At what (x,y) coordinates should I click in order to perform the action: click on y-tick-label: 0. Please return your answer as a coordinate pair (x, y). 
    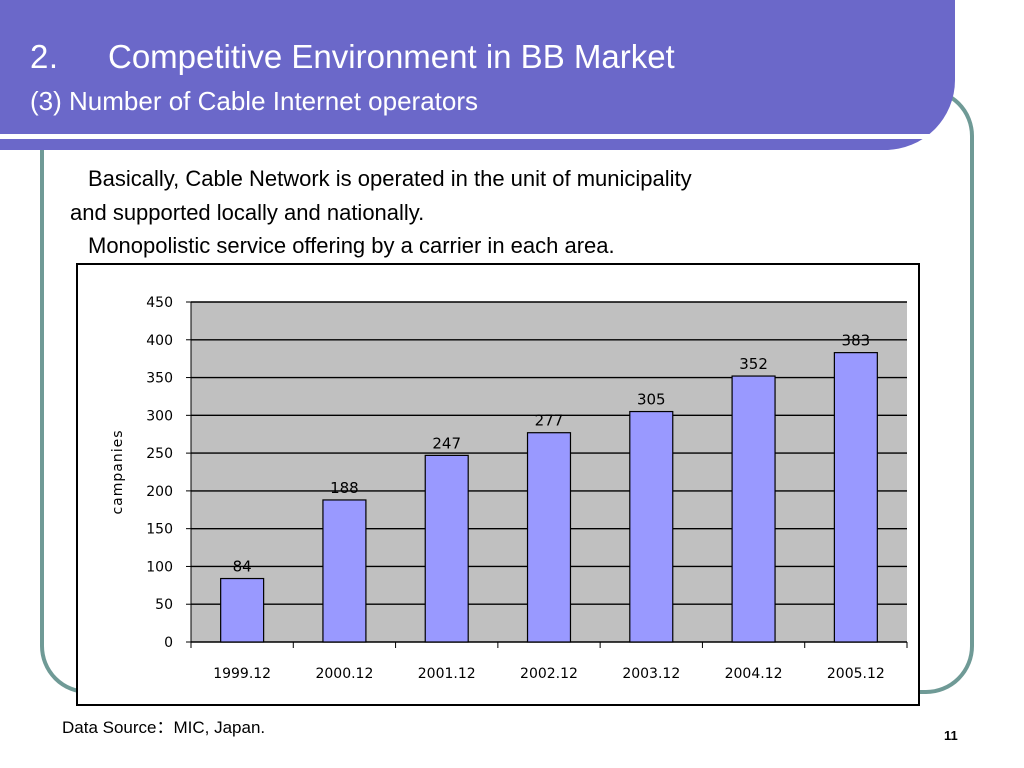
    Looking at the image, I should click on (168, 643).